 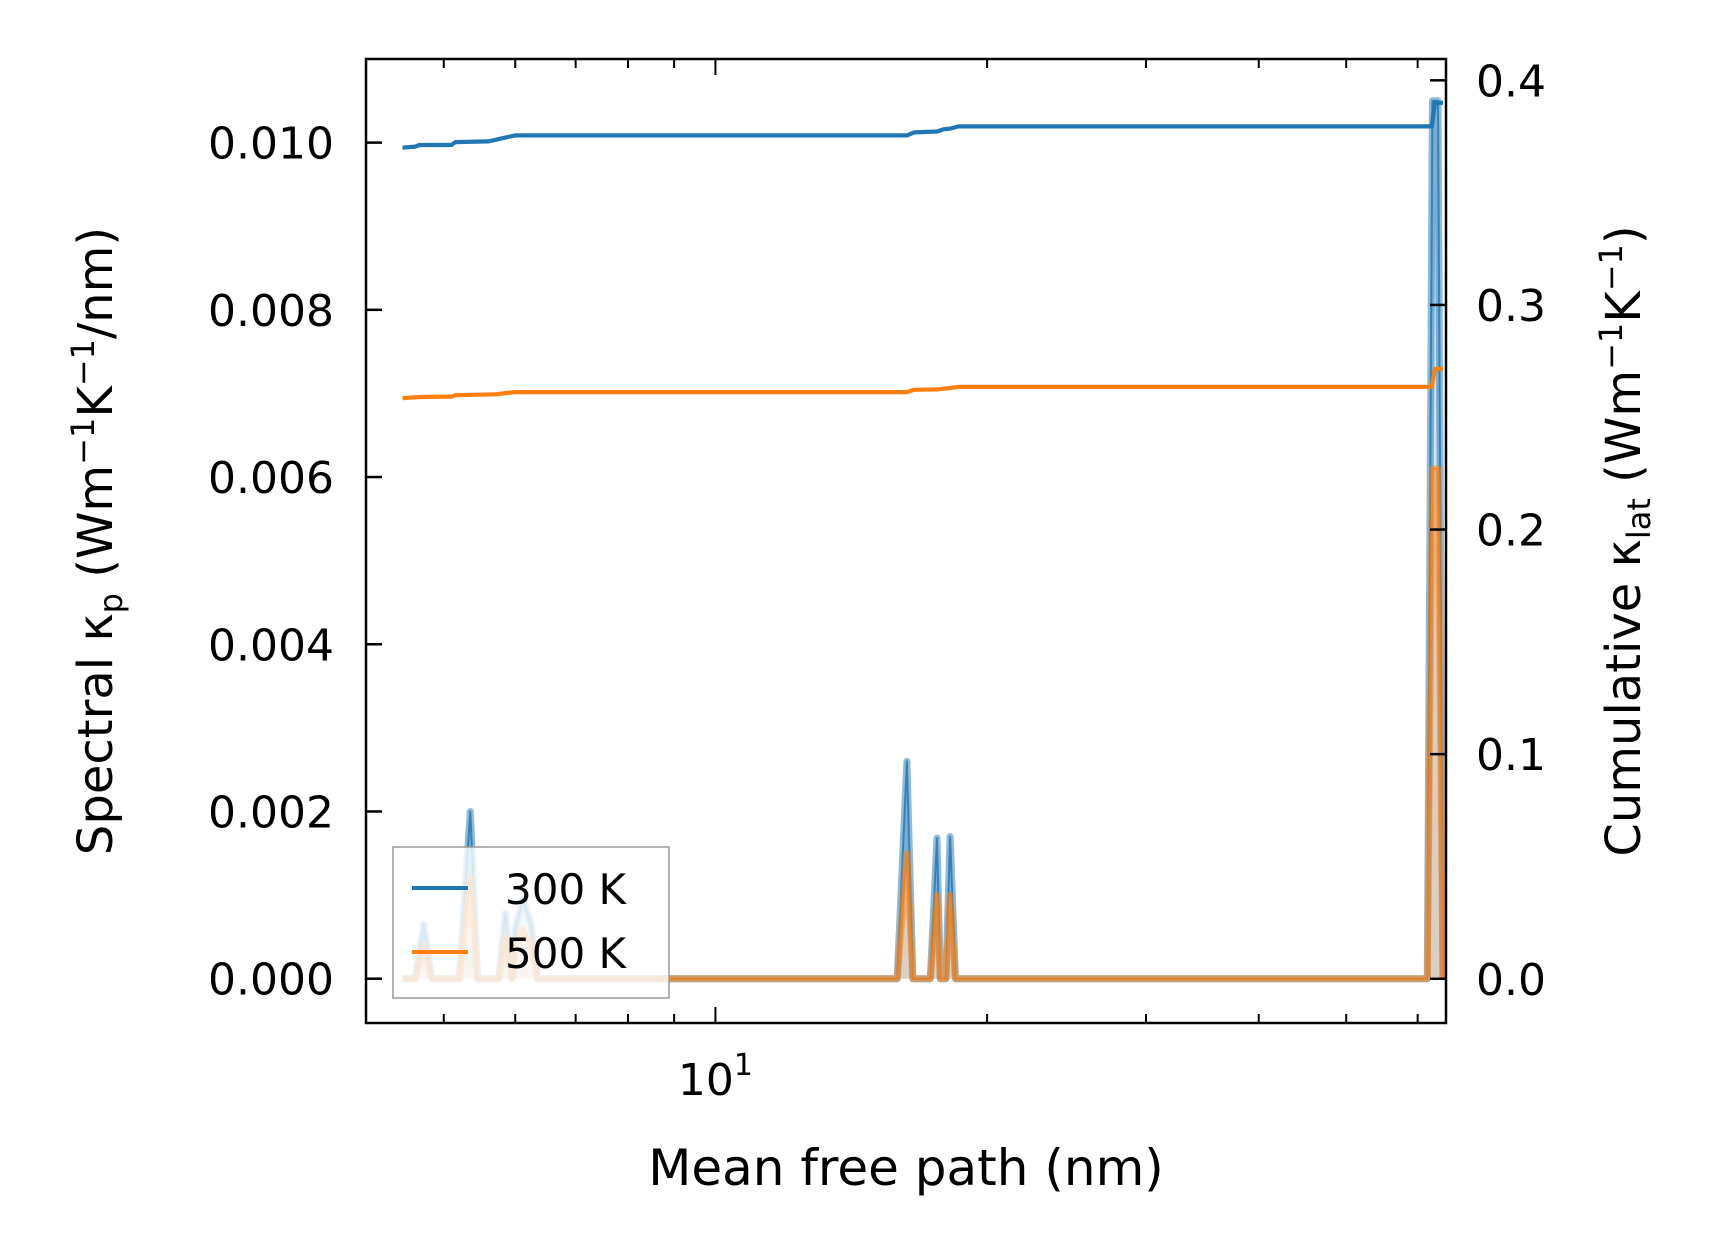 What do you see at coordinates (906, 1168) in the screenshot?
I see `x-axis-label: Mean free path (nm)` at bounding box center [906, 1168].